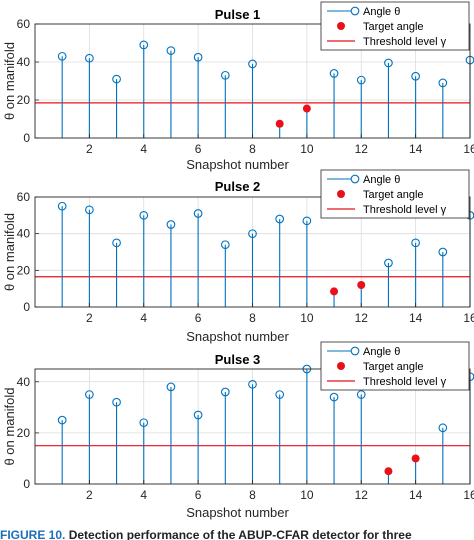 The width and height of the screenshot is (474, 540). Describe the element at coordinates (416, 495) in the screenshot. I see `x-tick-label: 14` at that location.